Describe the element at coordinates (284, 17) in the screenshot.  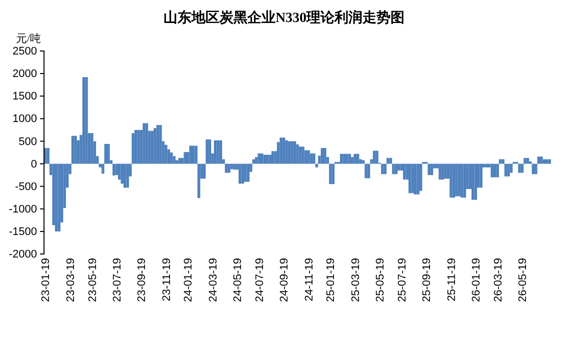
I see `chart-title: 山东地区炭黑企业N330理论利润走势图` at that location.